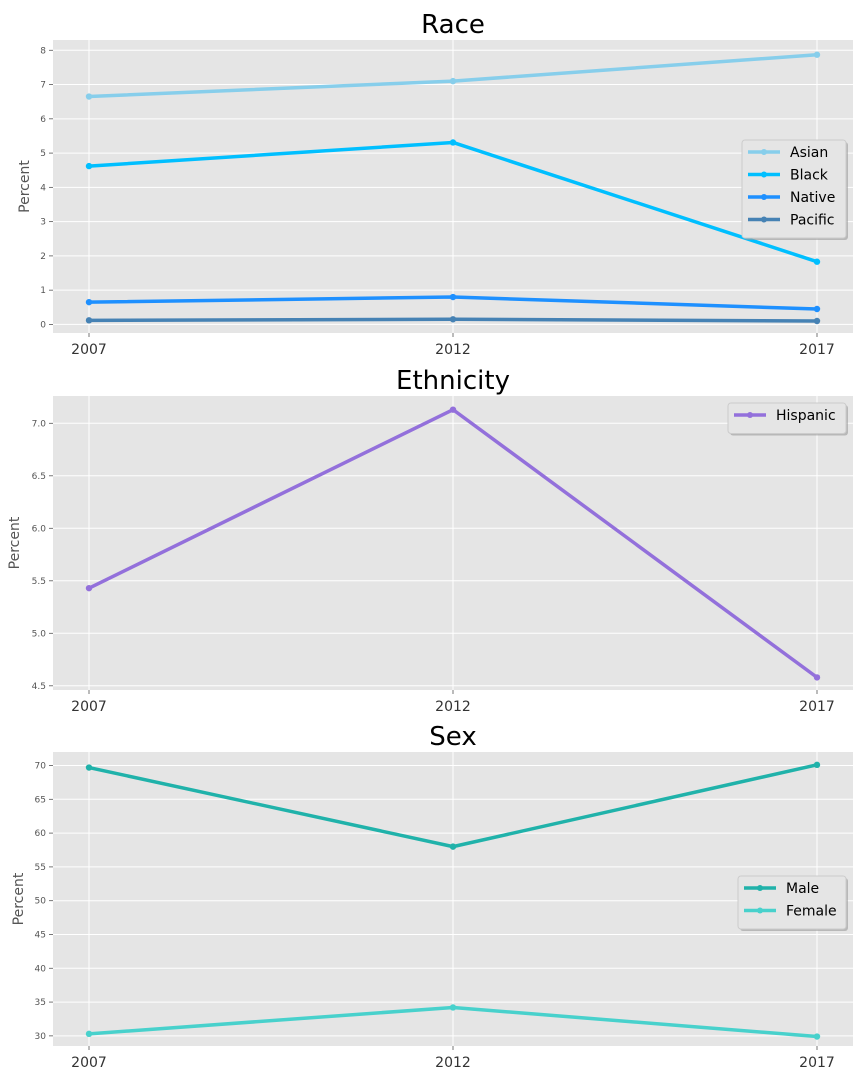 This screenshot has height=1080, width=864. What do you see at coordinates (43, 120) in the screenshot?
I see `y-tick-label: 6` at bounding box center [43, 120].